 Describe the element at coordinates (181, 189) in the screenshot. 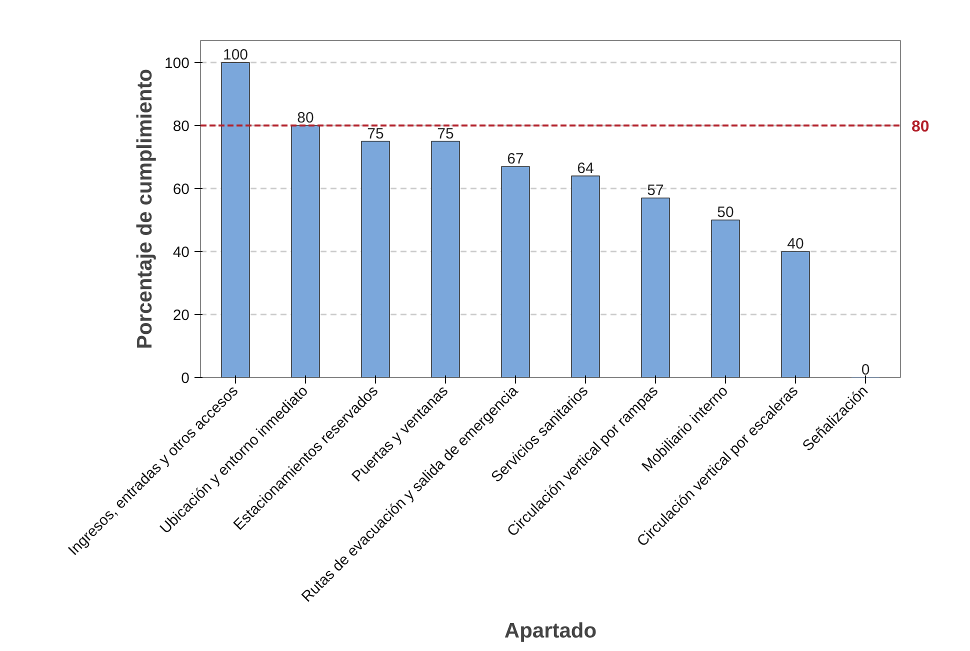

I see `y-tick-label: 60` at that location.